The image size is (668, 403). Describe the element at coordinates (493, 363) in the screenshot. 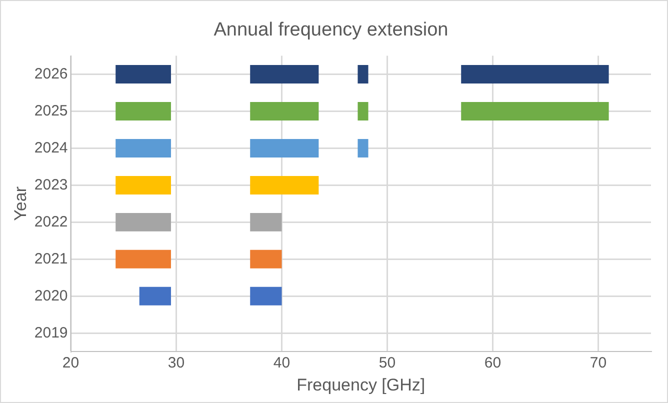

I see `x-tick-label: 60` at that location.